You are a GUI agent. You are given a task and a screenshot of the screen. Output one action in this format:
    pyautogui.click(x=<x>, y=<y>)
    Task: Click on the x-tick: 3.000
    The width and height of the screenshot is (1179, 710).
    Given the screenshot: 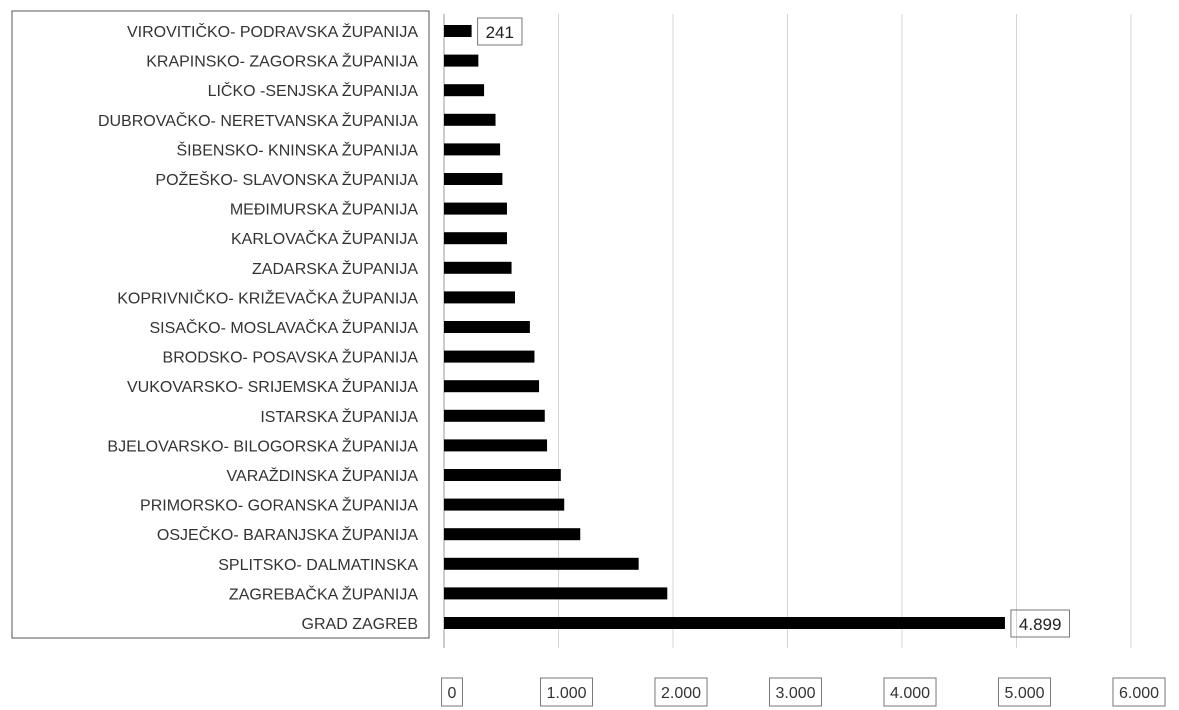 What is the action you would take?
    pyautogui.click(x=795, y=692)
    